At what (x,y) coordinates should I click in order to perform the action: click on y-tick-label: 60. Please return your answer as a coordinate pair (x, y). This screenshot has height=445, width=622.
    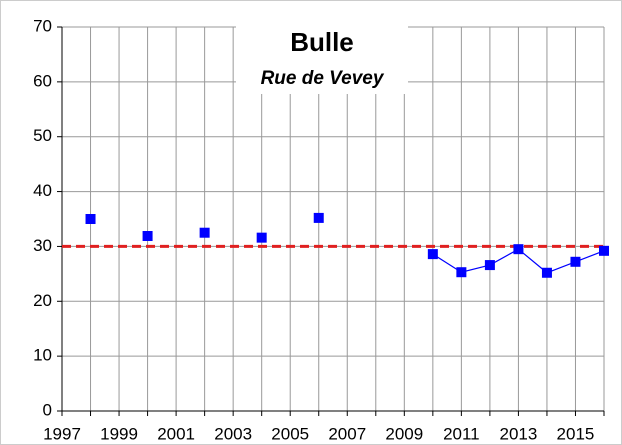
    Looking at the image, I should click on (42, 80).